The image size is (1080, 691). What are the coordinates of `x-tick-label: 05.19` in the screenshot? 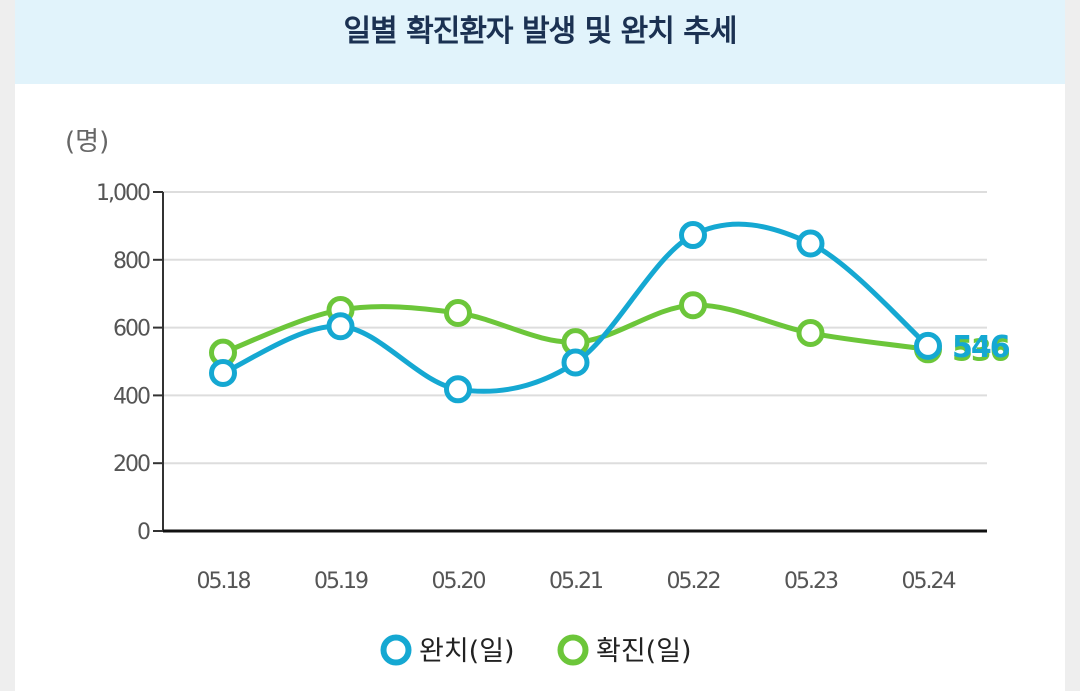 It's located at (341, 581).